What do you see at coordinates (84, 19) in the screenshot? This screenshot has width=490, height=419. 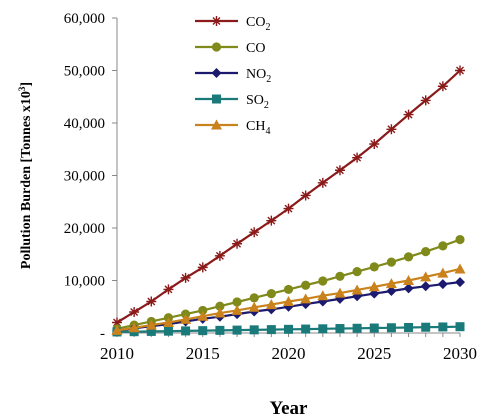 I see `y-tick-label: 60,000` at bounding box center [84, 19].